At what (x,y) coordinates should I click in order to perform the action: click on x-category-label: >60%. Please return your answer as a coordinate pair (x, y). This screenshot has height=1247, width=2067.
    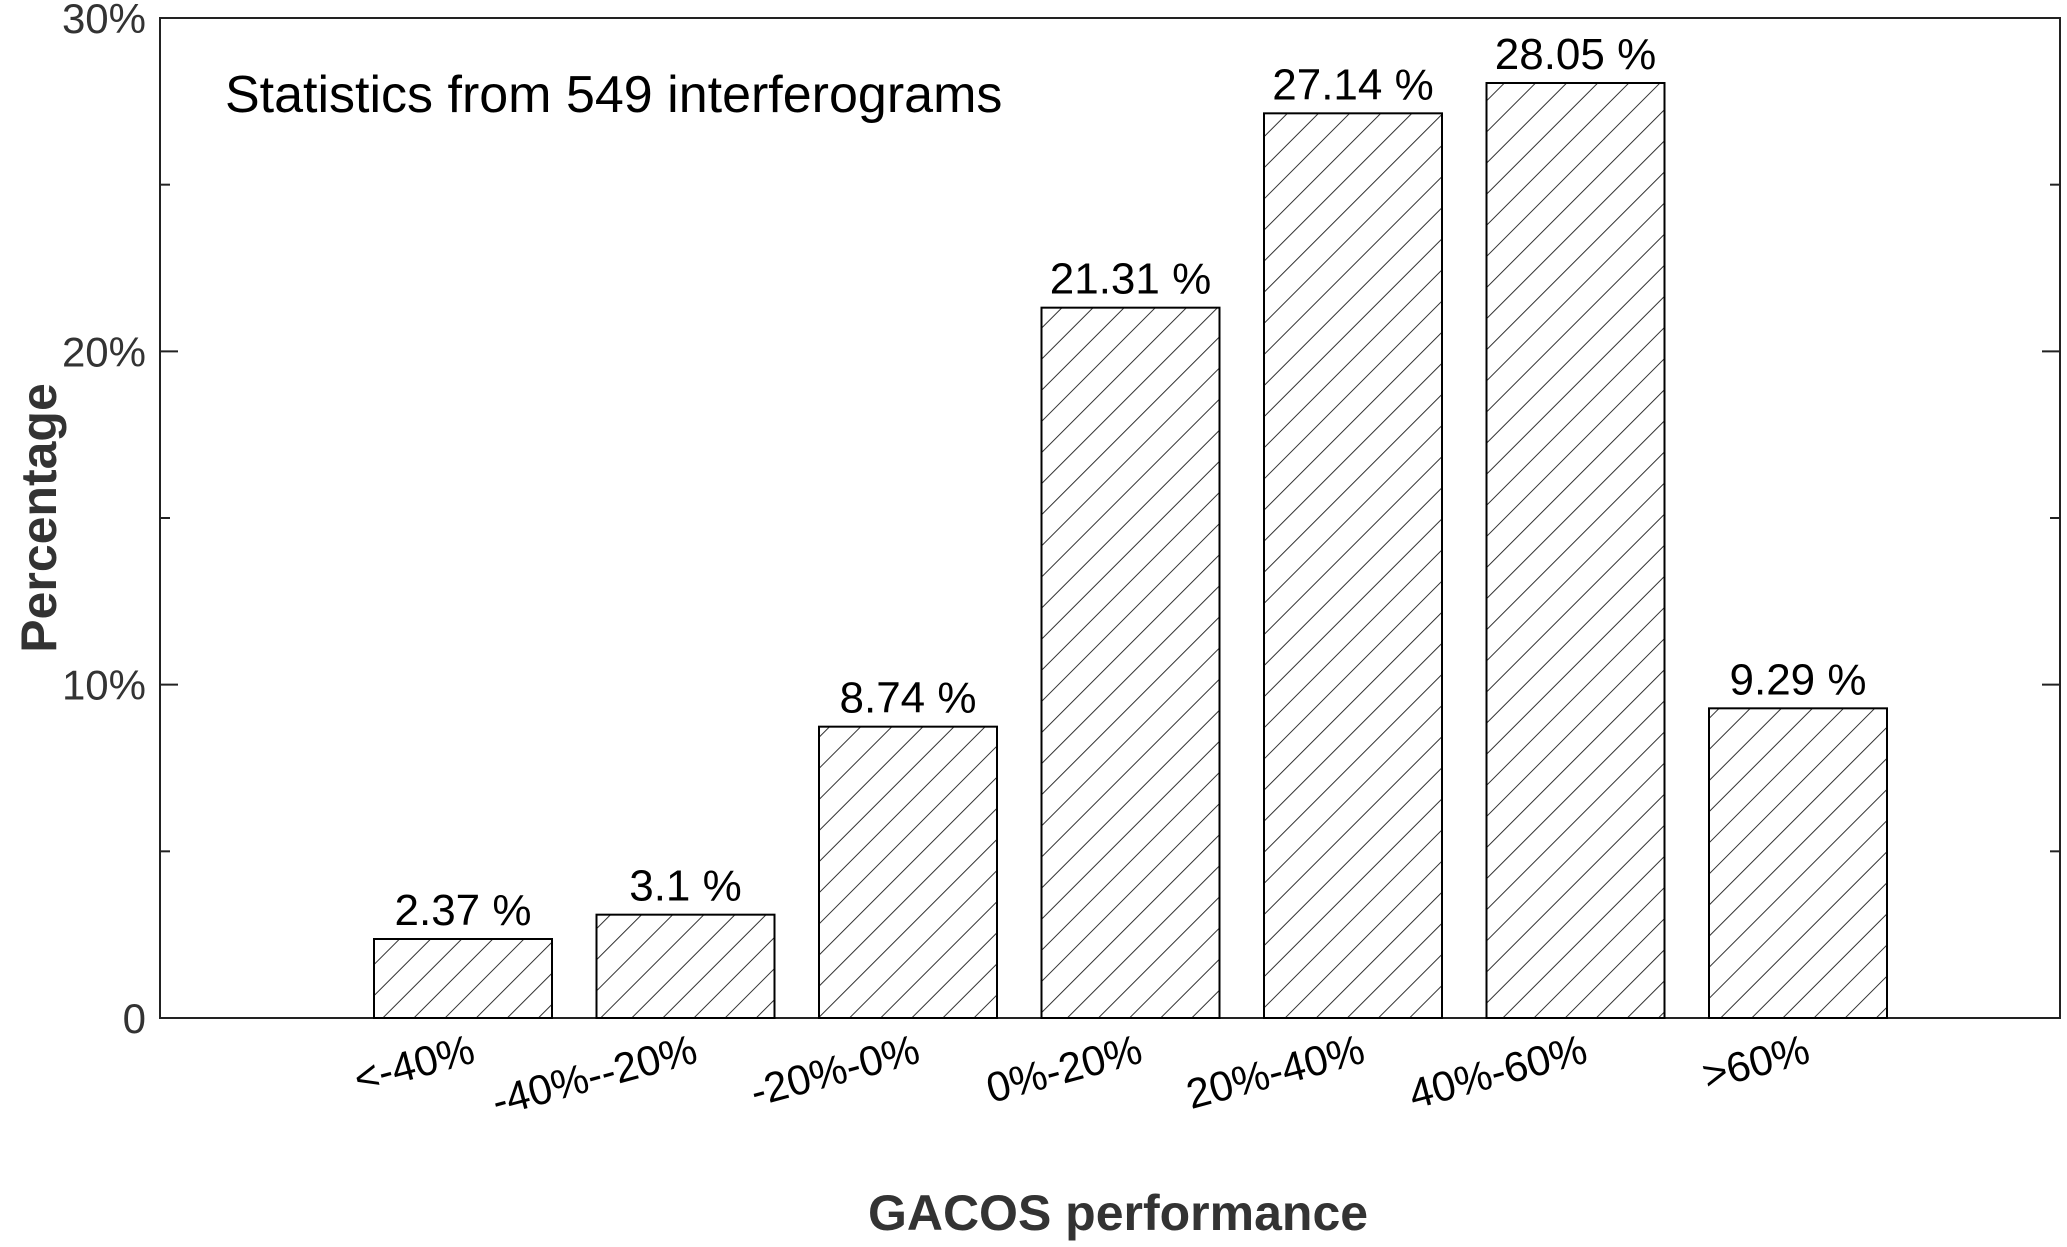
    Looking at the image, I should click on (1755, 1062).